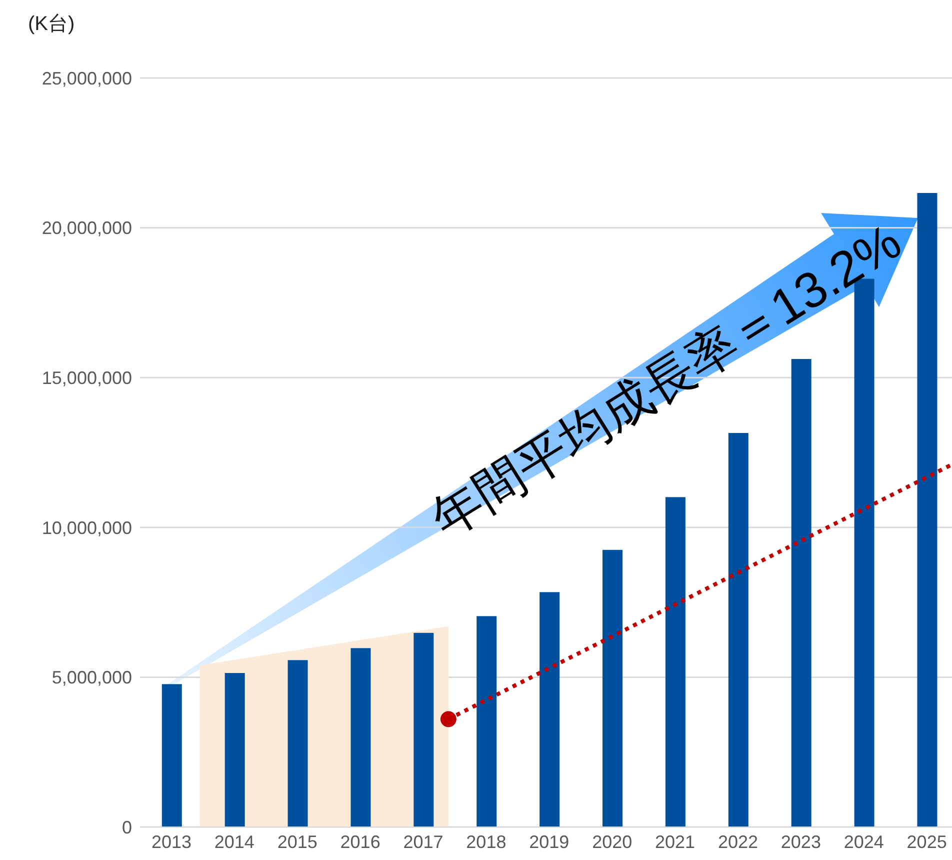 The image size is (952, 860). What do you see at coordinates (360, 842) in the screenshot?
I see `x-tick-label: 2016` at bounding box center [360, 842].